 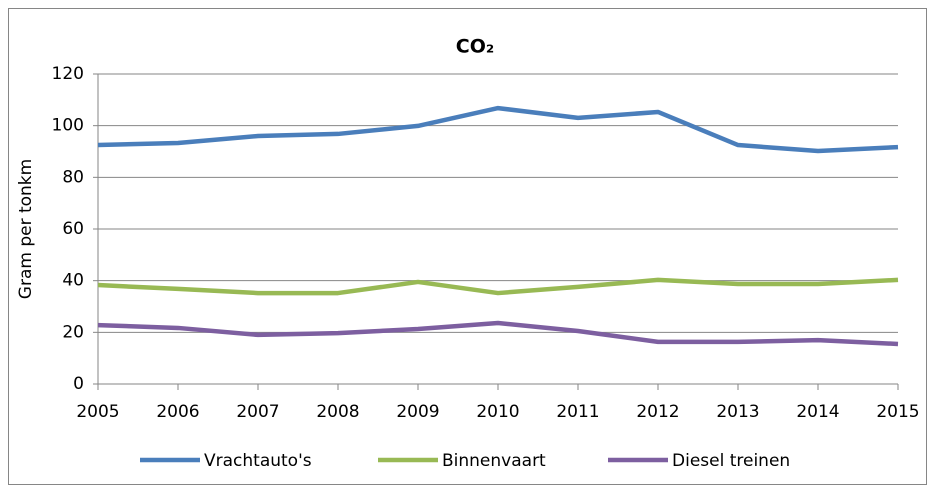 I want to click on x-tick-label: 2005, so click(x=97, y=412).